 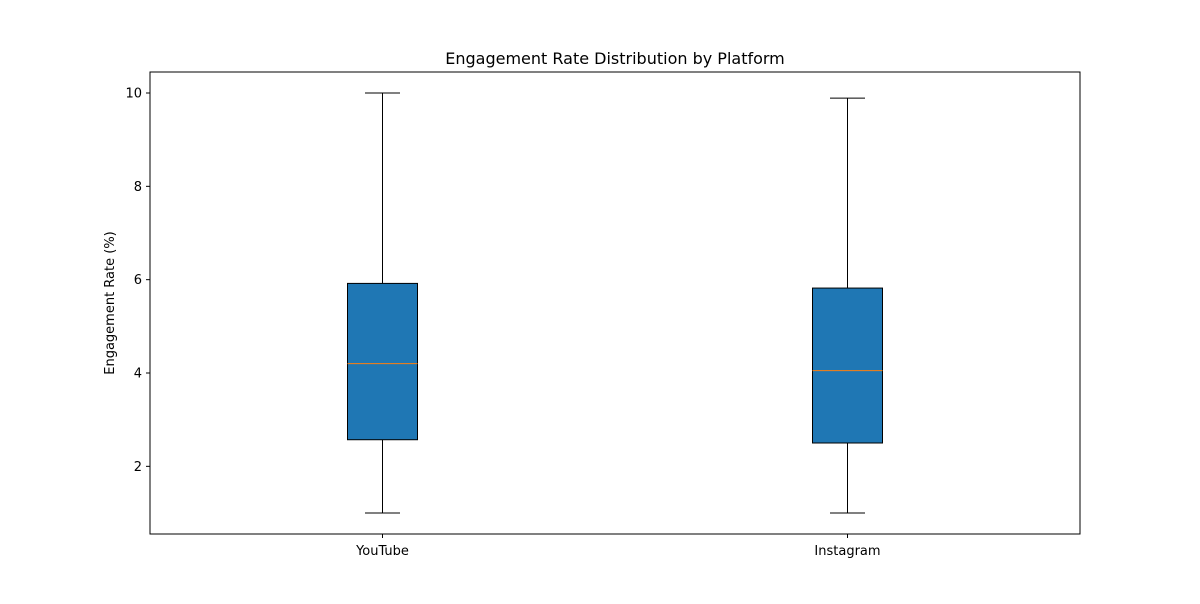 What do you see at coordinates (138, 467) in the screenshot?
I see `y-tick-label: 2` at bounding box center [138, 467].